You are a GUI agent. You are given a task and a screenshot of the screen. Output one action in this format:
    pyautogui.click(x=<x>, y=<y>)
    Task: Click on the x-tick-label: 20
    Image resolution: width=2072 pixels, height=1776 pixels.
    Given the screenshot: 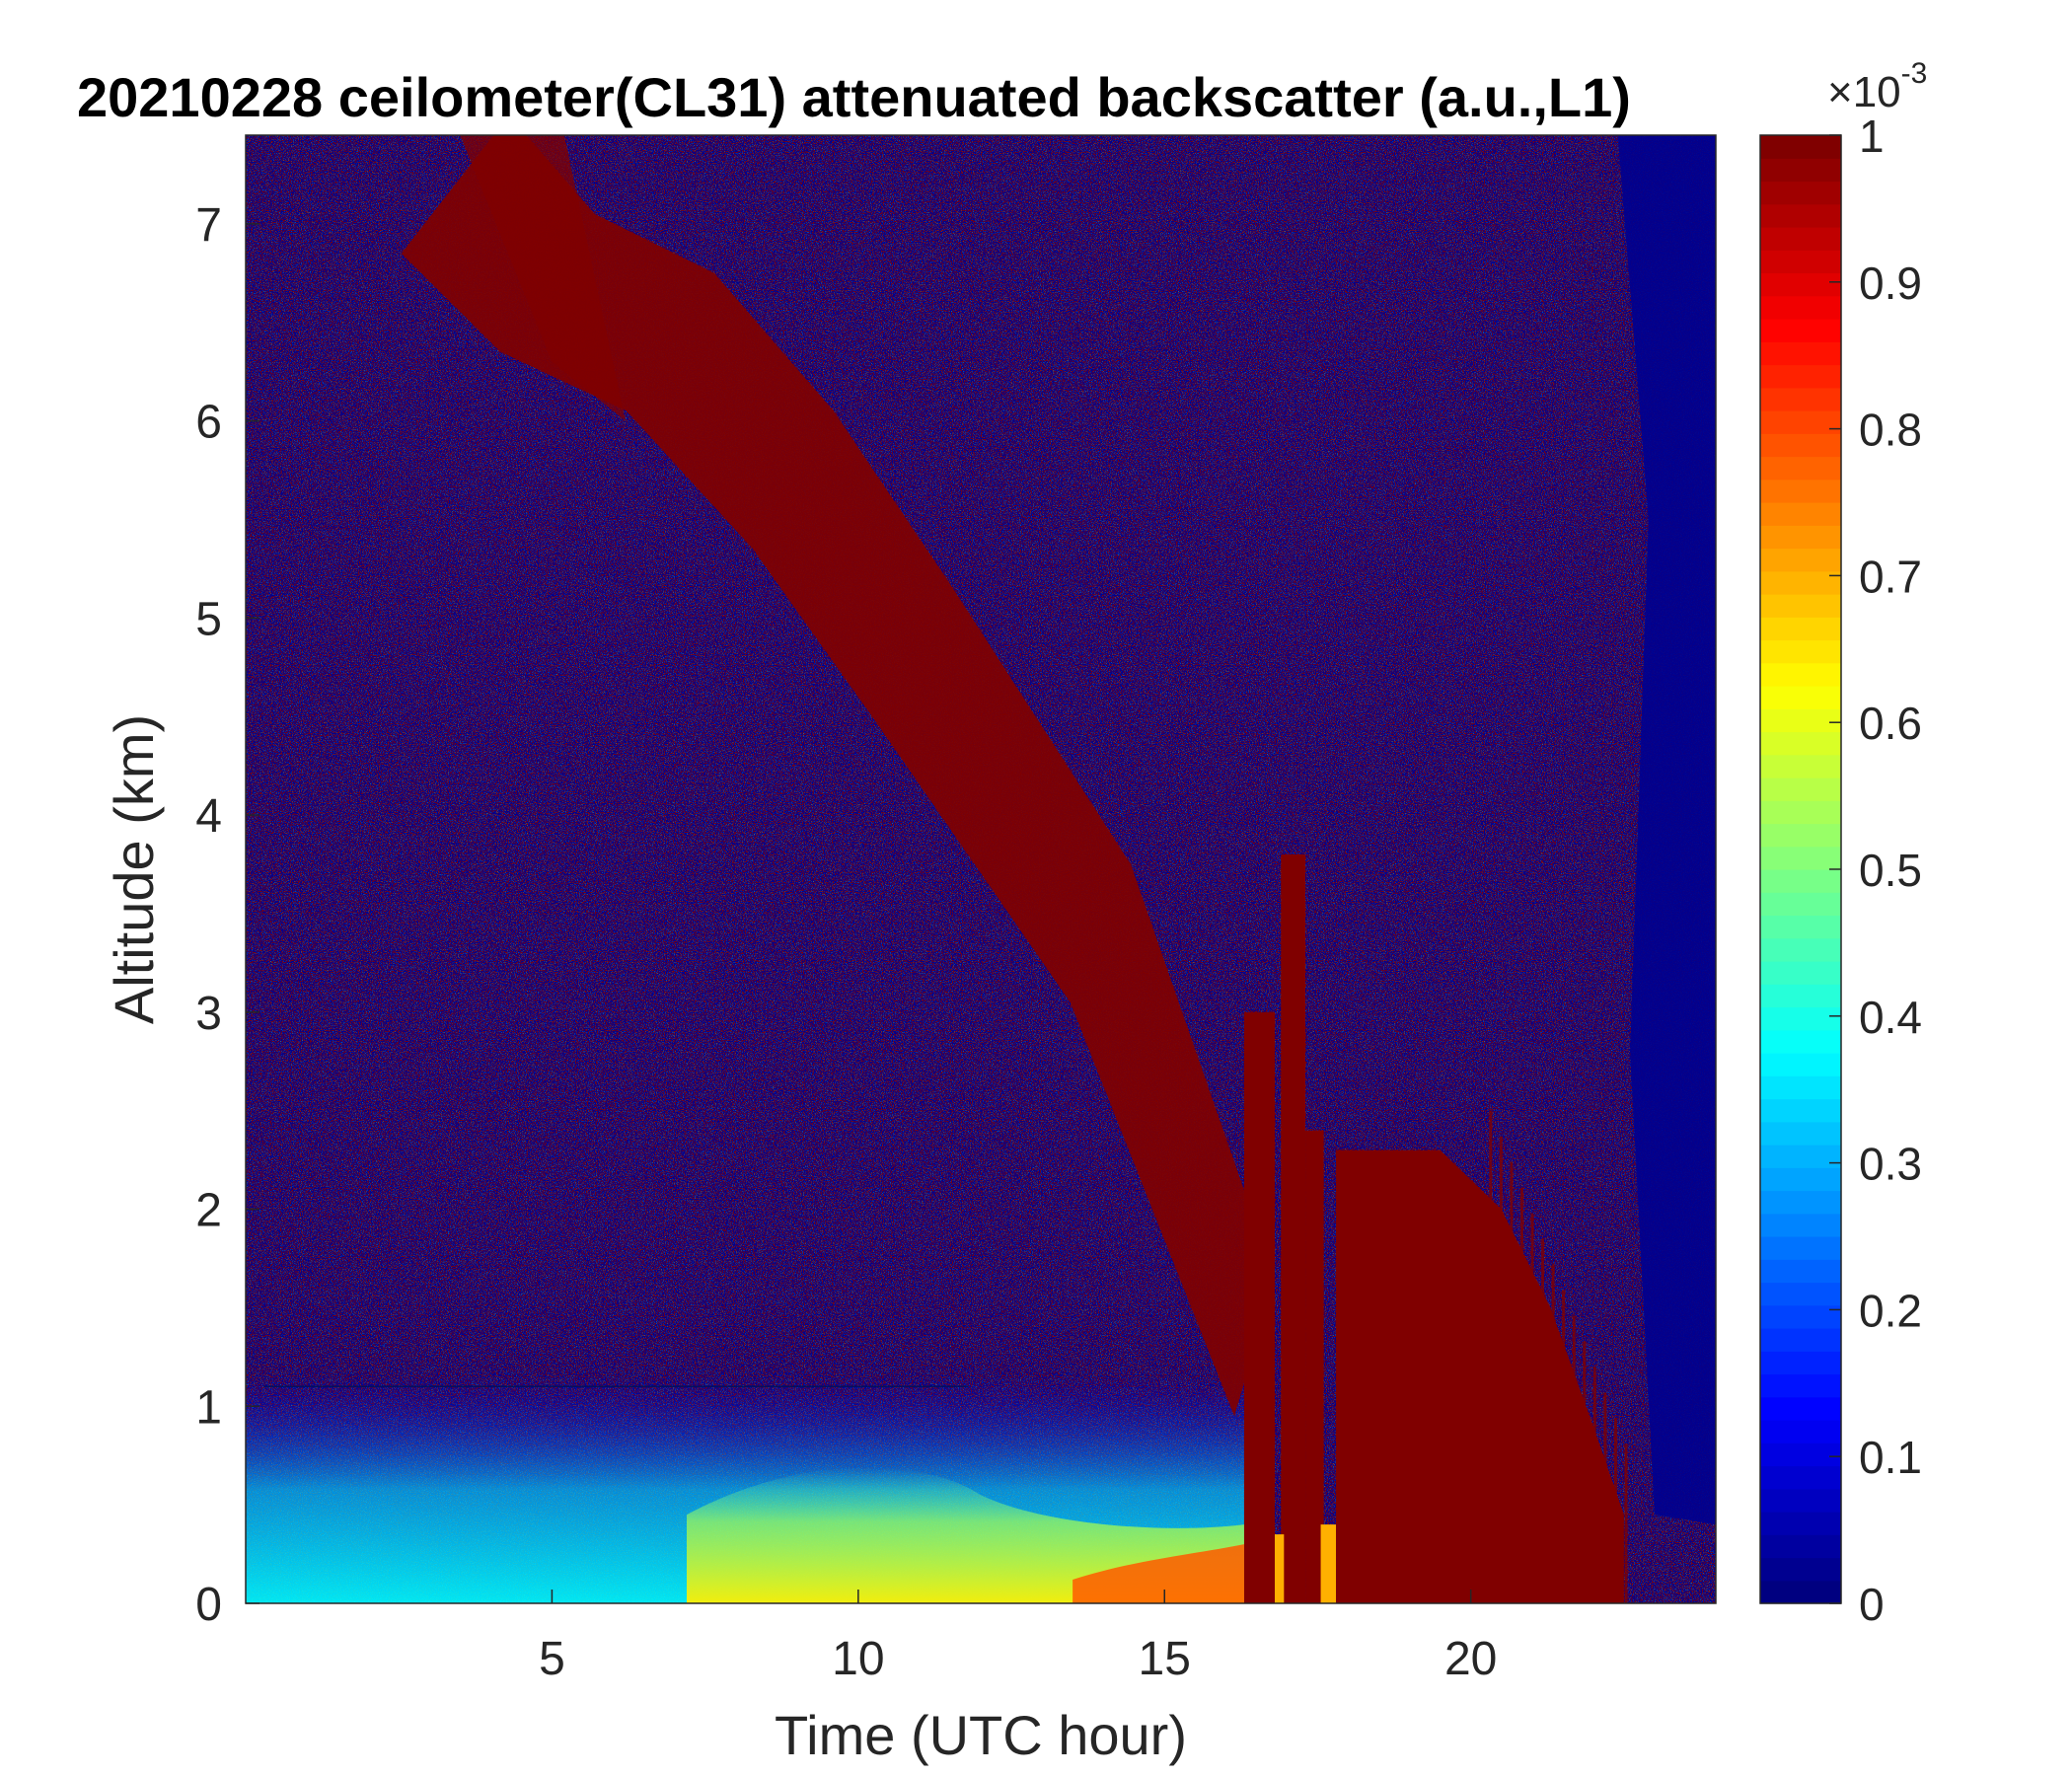 What is the action you would take?
    pyautogui.click(x=1470, y=1659)
    